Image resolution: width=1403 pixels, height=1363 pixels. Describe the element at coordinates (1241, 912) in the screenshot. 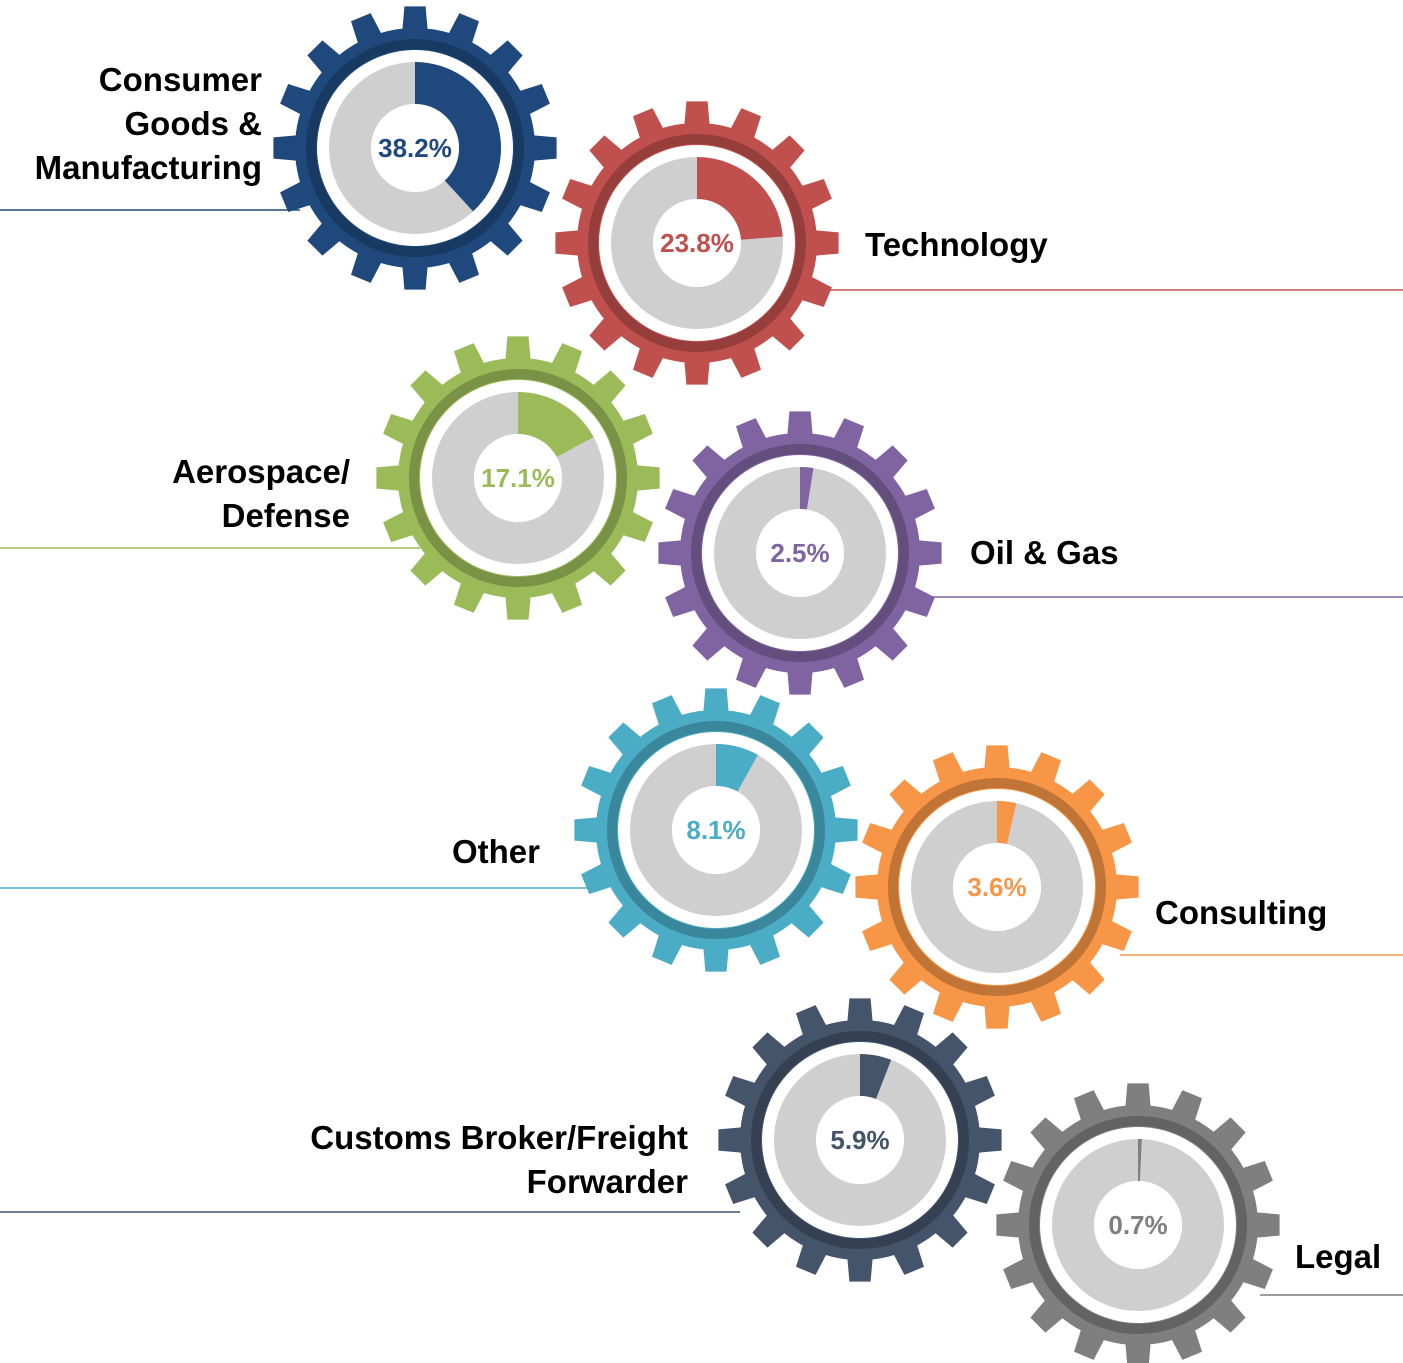

I see `category-label: Consulting` at that location.